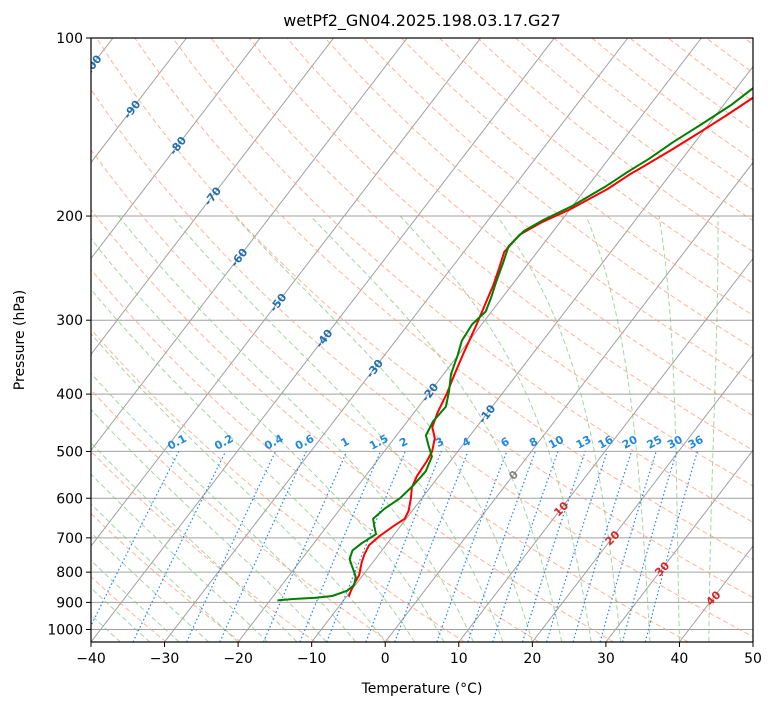 The height and width of the screenshot is (708, 775). What do you see at coordinates (238, 659) in the screenshot?
I see `x-tick-label: −20` at bounding box center [238, 659].